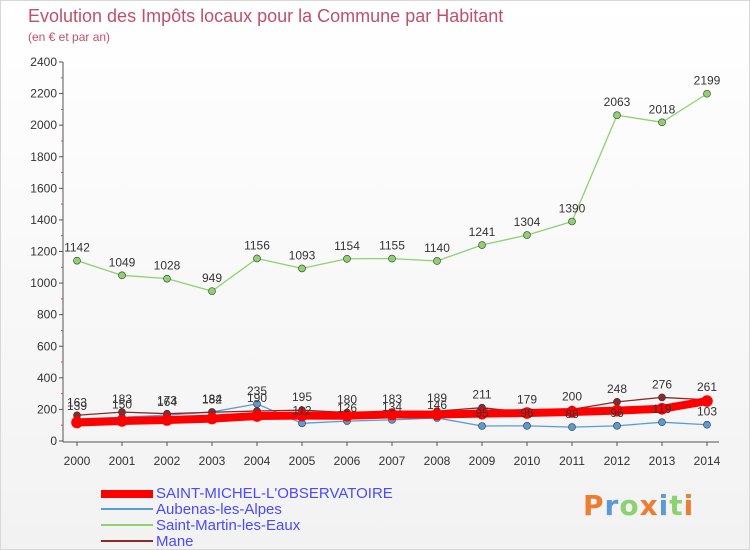 The width and height of the screenshot is (750, 550). I want to click on x-tick-label: 2008, so click(437, 461).